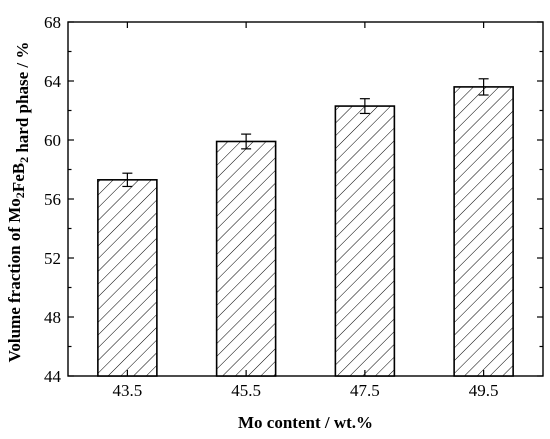 This screenshot has height=439, width=550. What do you see at coordinates (52, 199) in the screenshot?
I see `y-tick-label: 56` at bounding box center [52, 199].